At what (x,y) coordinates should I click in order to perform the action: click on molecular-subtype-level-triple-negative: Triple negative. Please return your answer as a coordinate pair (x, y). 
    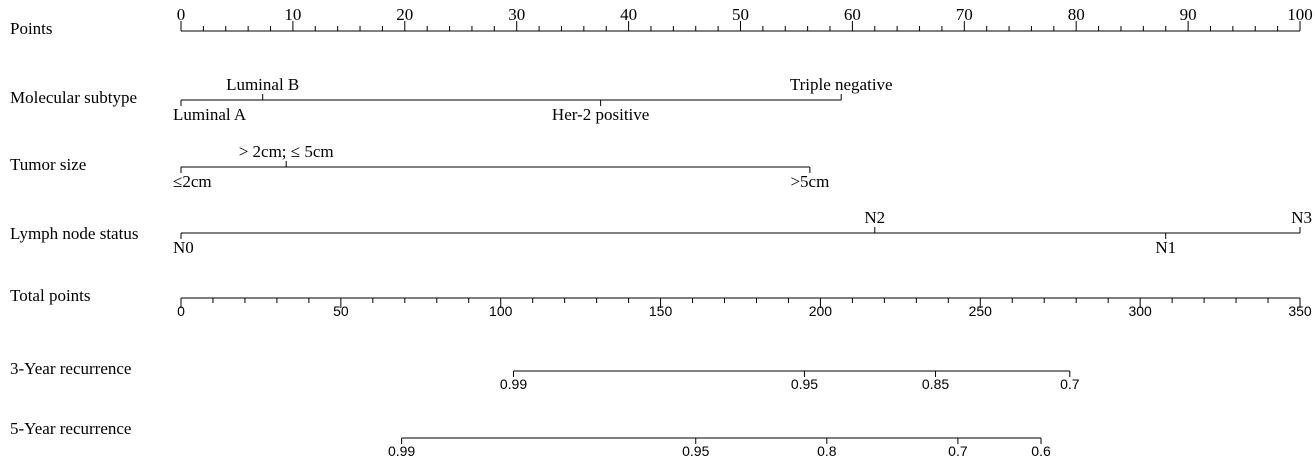
    Looking at the image, I should click on (841, 84).